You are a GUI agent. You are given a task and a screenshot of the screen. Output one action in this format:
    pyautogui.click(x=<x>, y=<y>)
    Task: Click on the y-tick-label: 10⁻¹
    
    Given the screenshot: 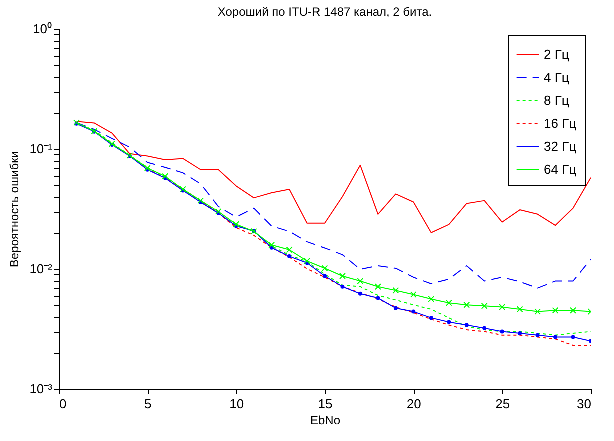 What is the action you would take?
    pyautogui.click(x=42, y=149)
    